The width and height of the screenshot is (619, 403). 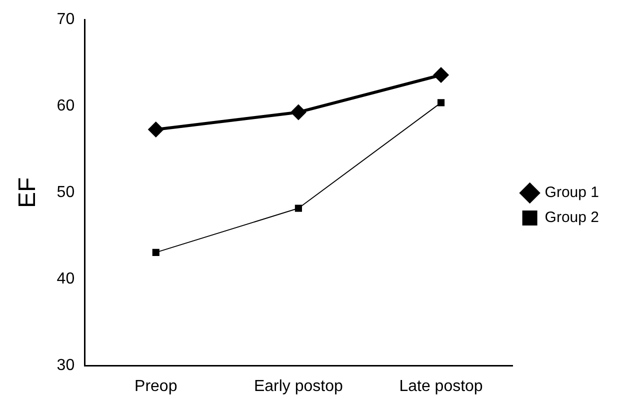 I want to click on y-tick-label: 60, so click(x=65, y=106).